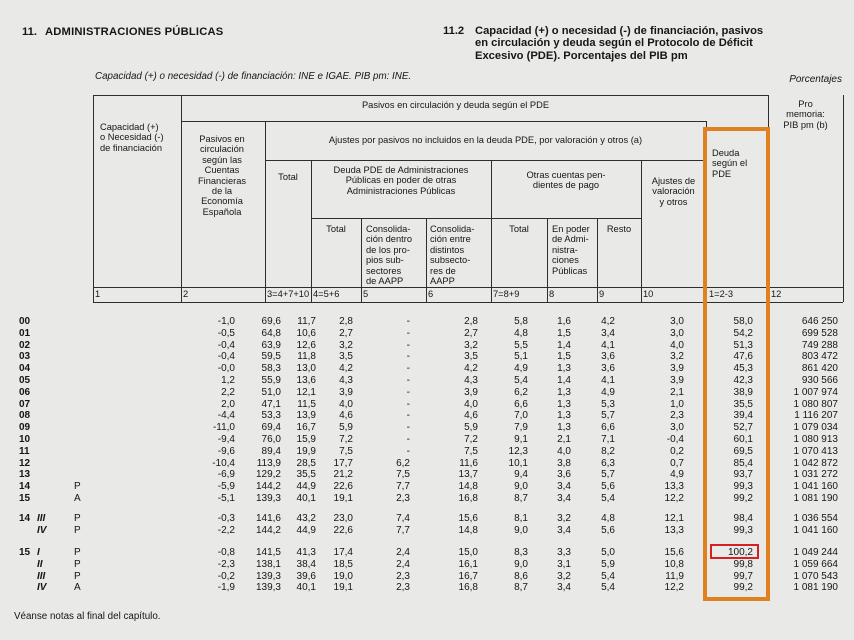  I want to click on row-quarter-label: III, so click(41, 576).